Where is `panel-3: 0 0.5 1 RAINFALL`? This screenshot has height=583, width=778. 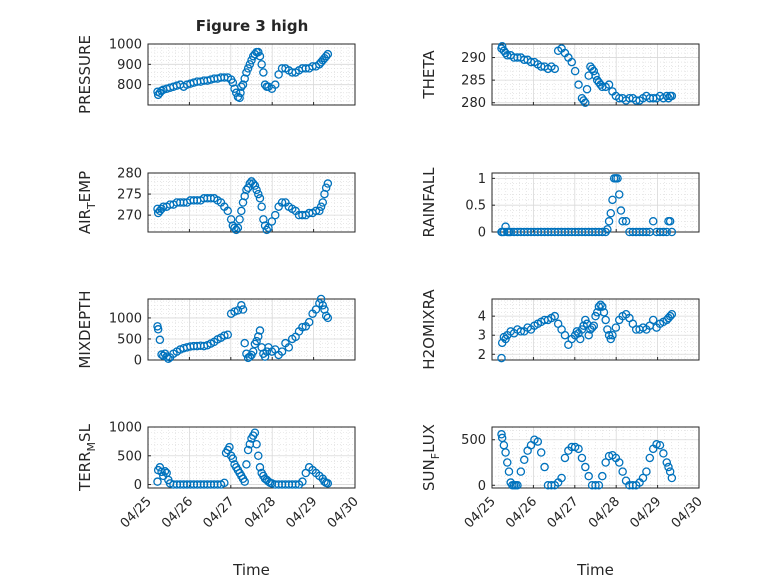 panel-3: 0 0.5 1 RAINFALL is located at coordinates (560, 204).